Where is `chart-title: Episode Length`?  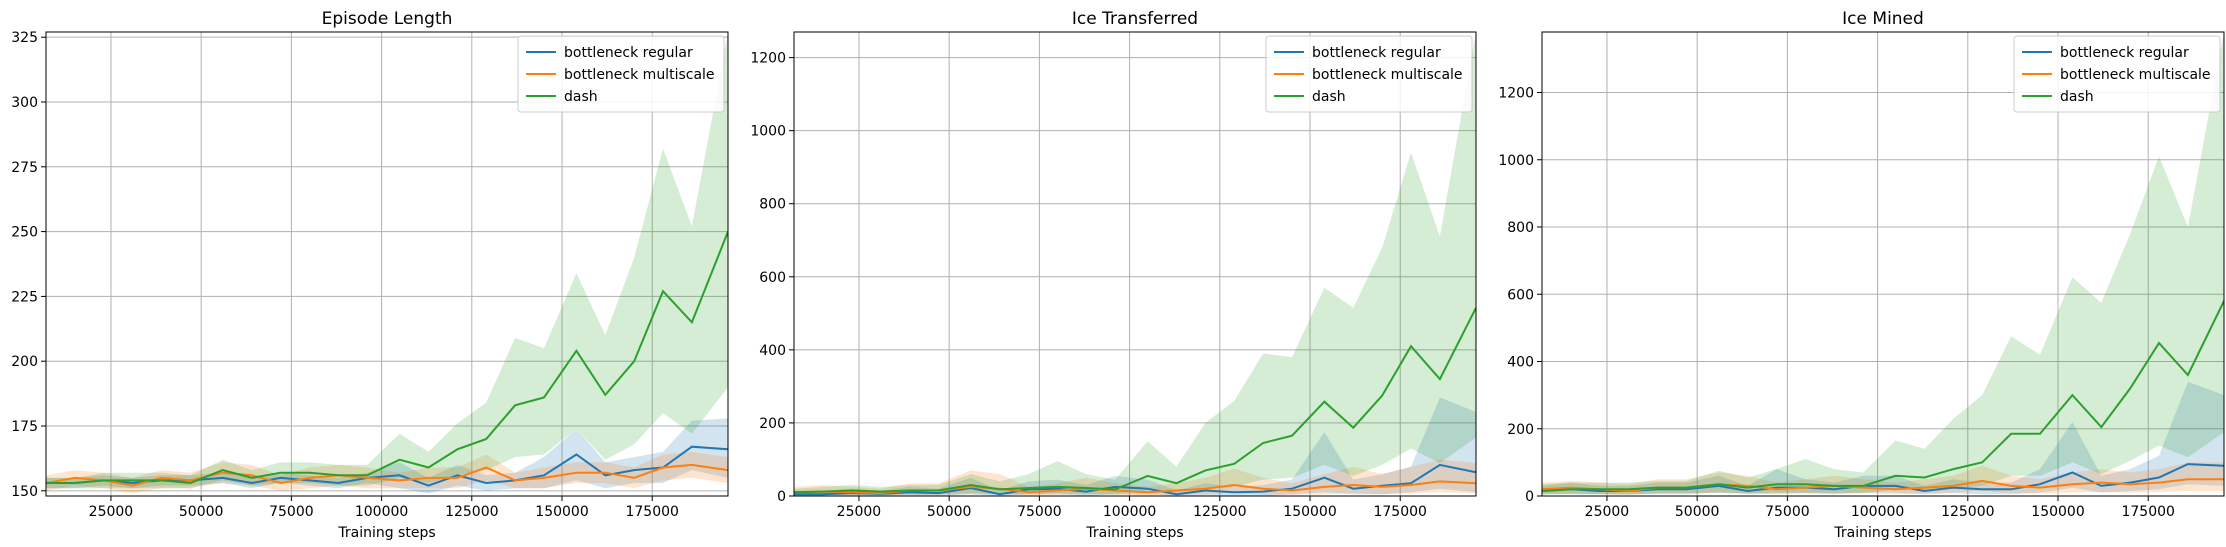
chart-title: Episode Length is located at coordinates (387, 19).